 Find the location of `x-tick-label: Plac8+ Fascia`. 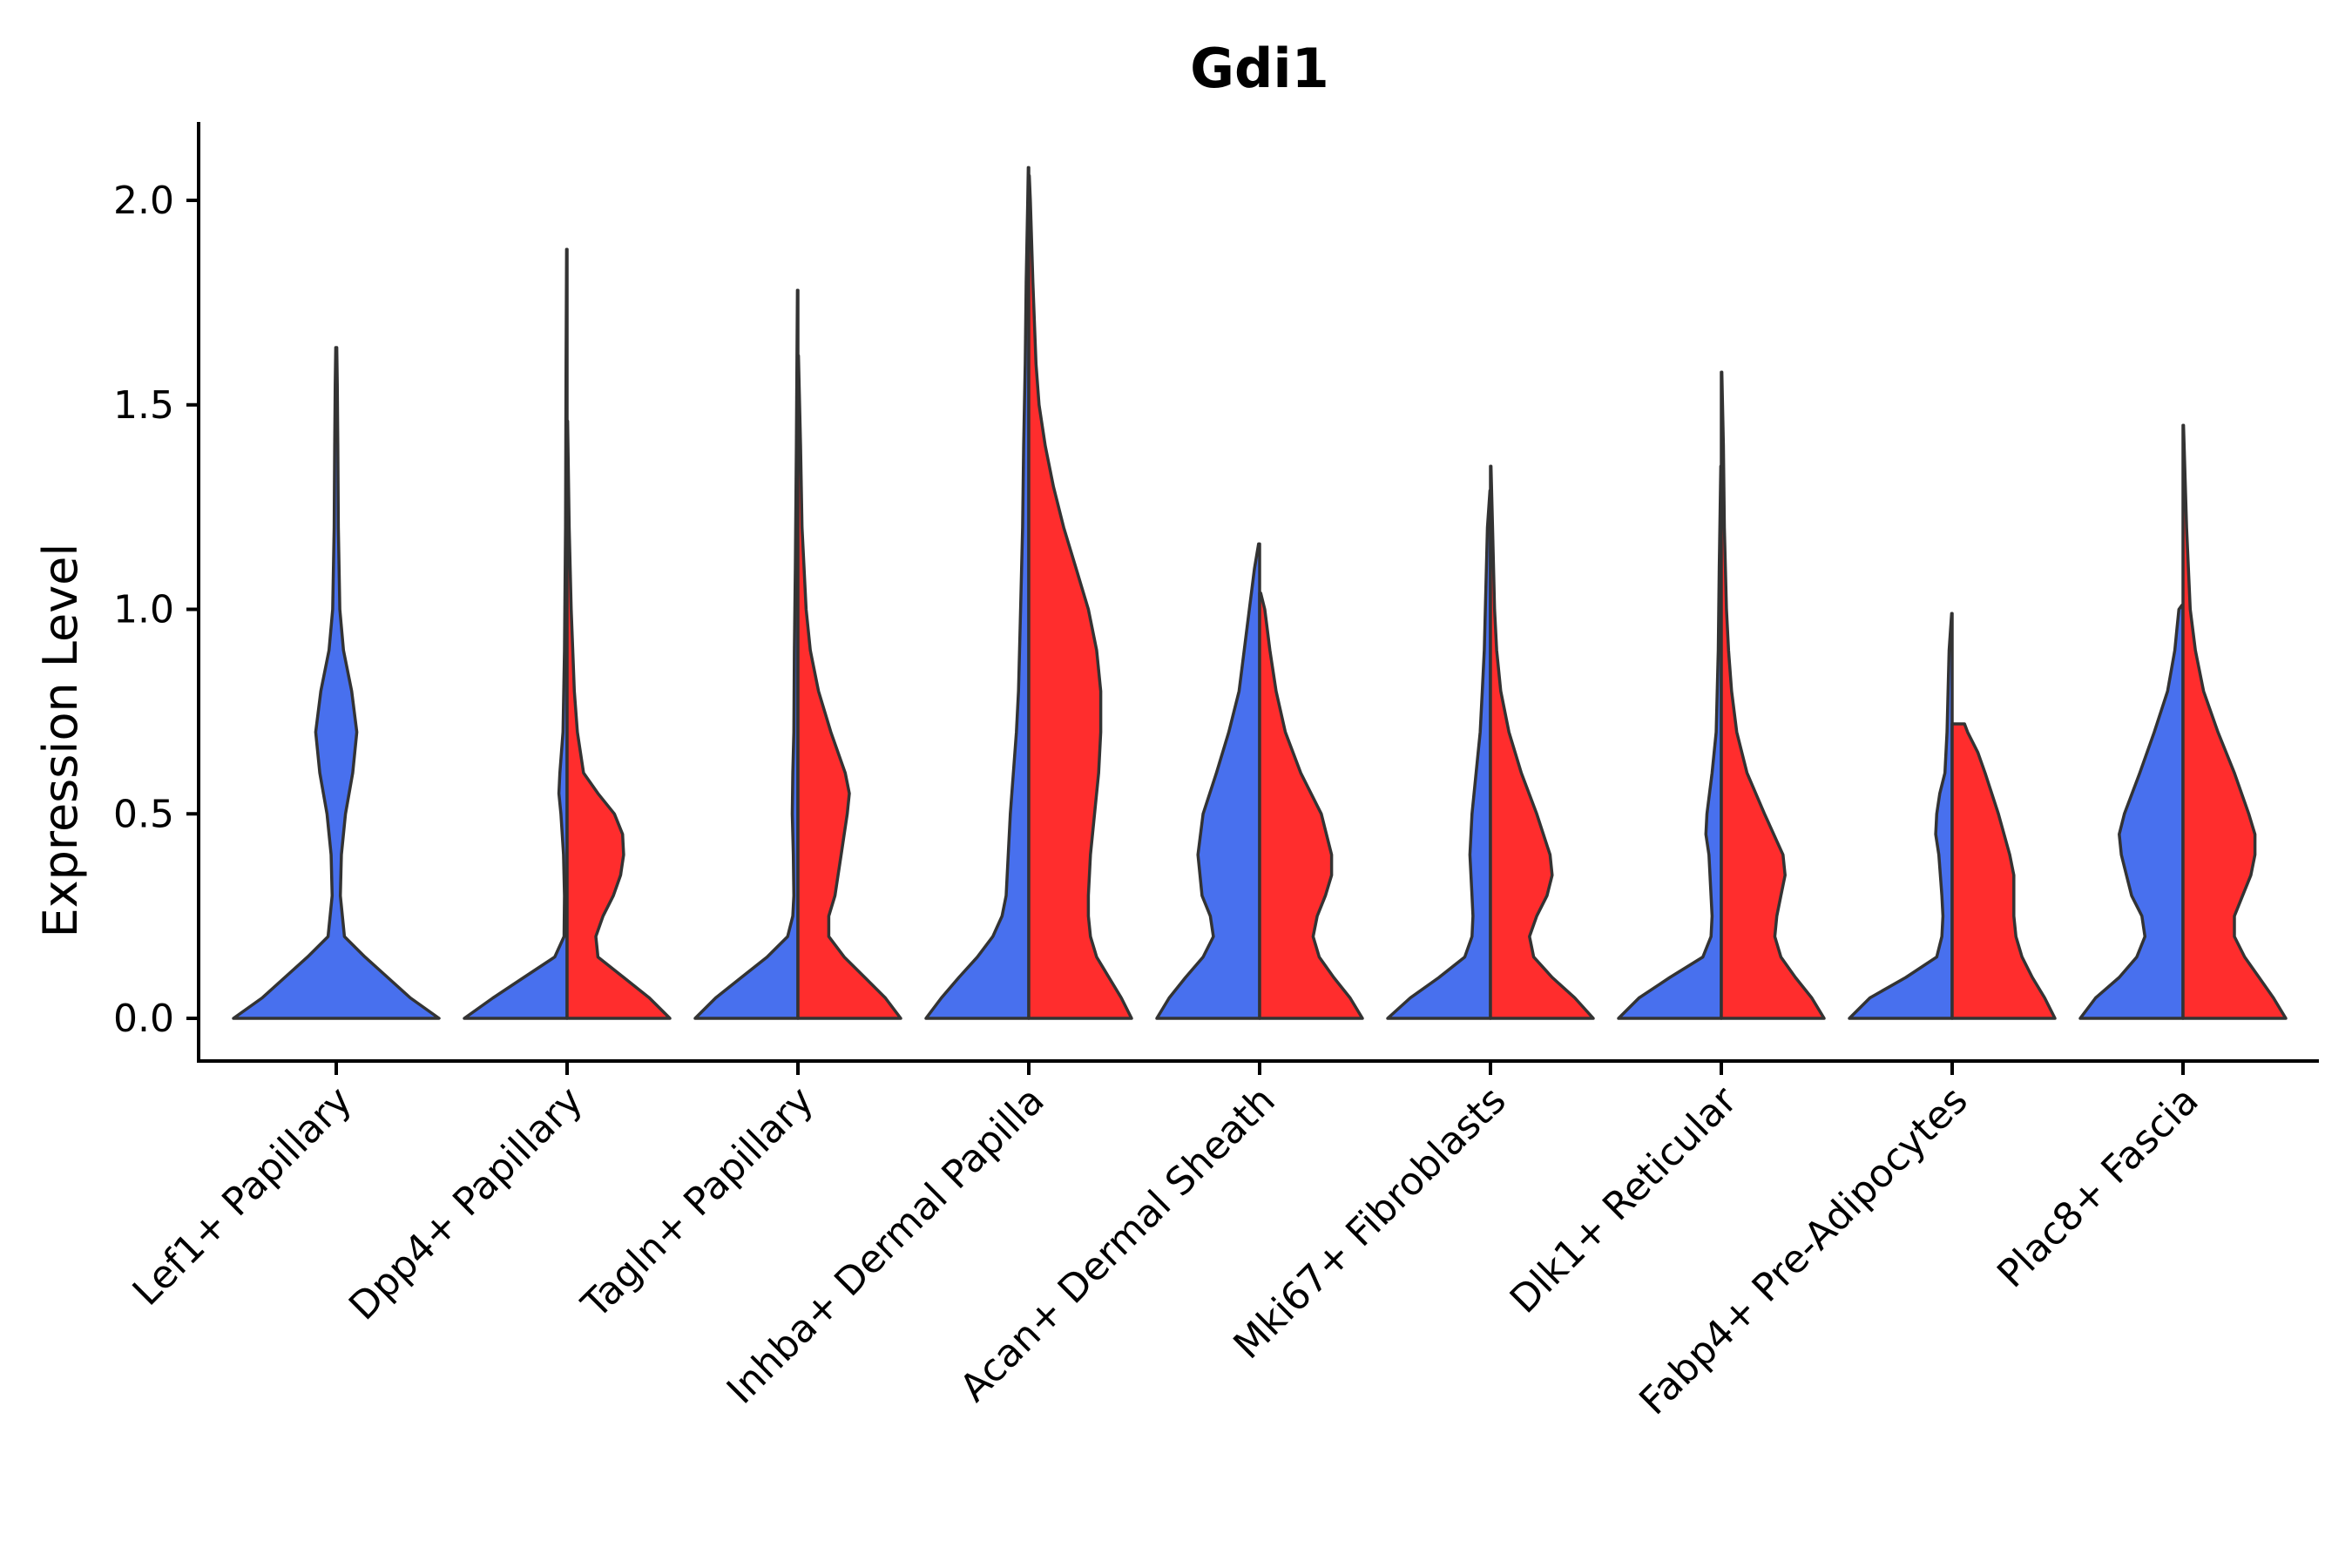

x-tick-label: Plac8+ Fascia is located at coordinates (2098, 1187).